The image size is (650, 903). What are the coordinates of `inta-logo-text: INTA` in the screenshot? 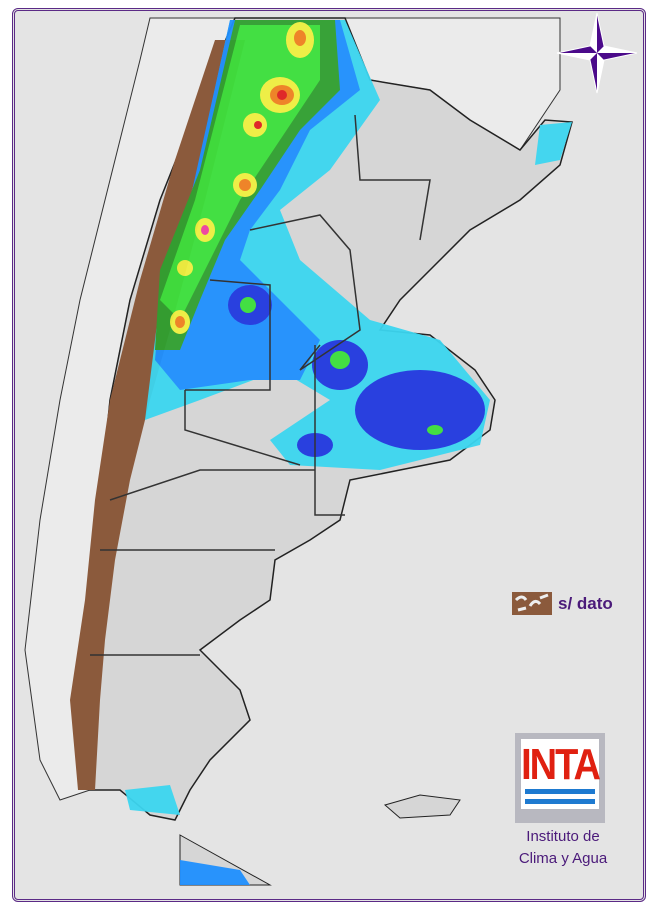 It's located at (561, 765).